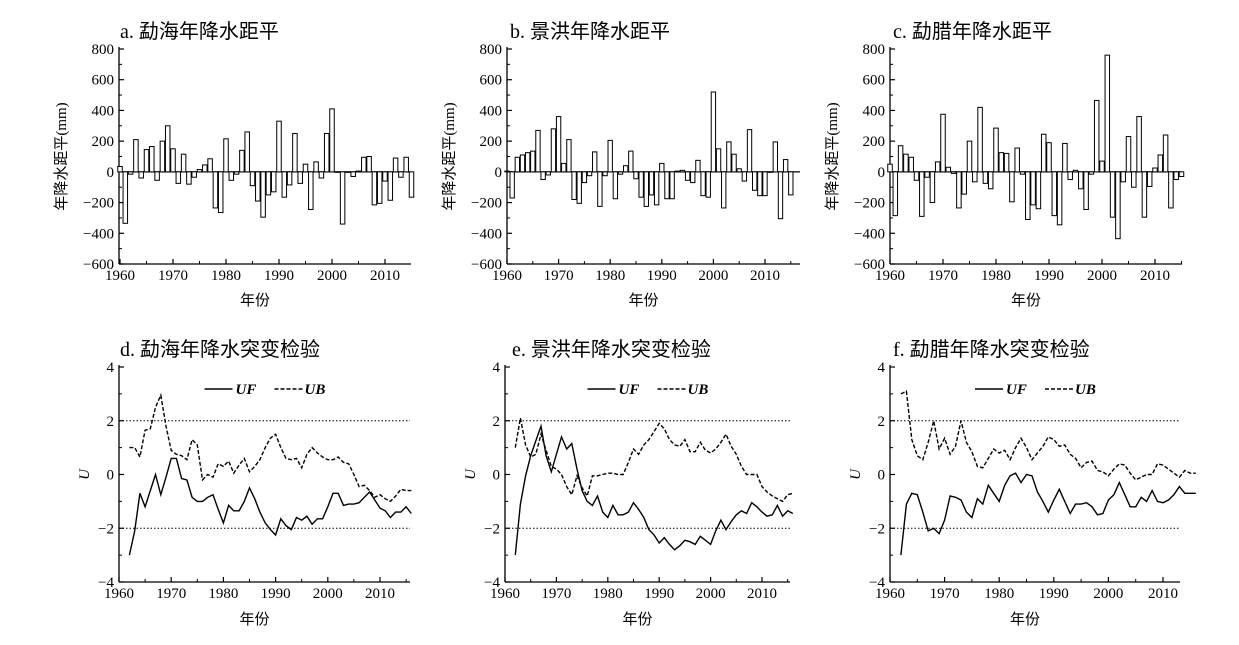 The image size is (1239, 645). I want to click on bar-1999, so click(326, 152).